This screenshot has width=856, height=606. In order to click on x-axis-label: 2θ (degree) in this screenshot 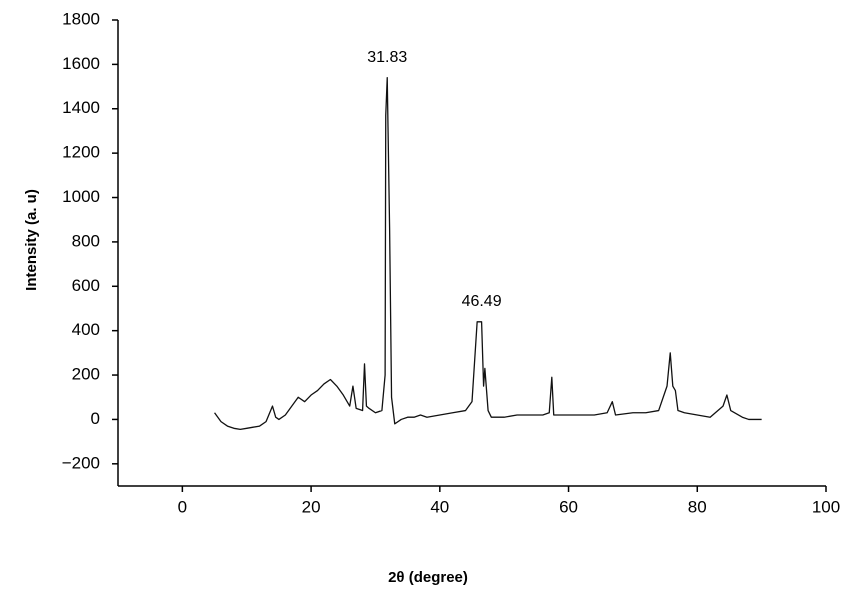, I will do `click(428, 577)`.